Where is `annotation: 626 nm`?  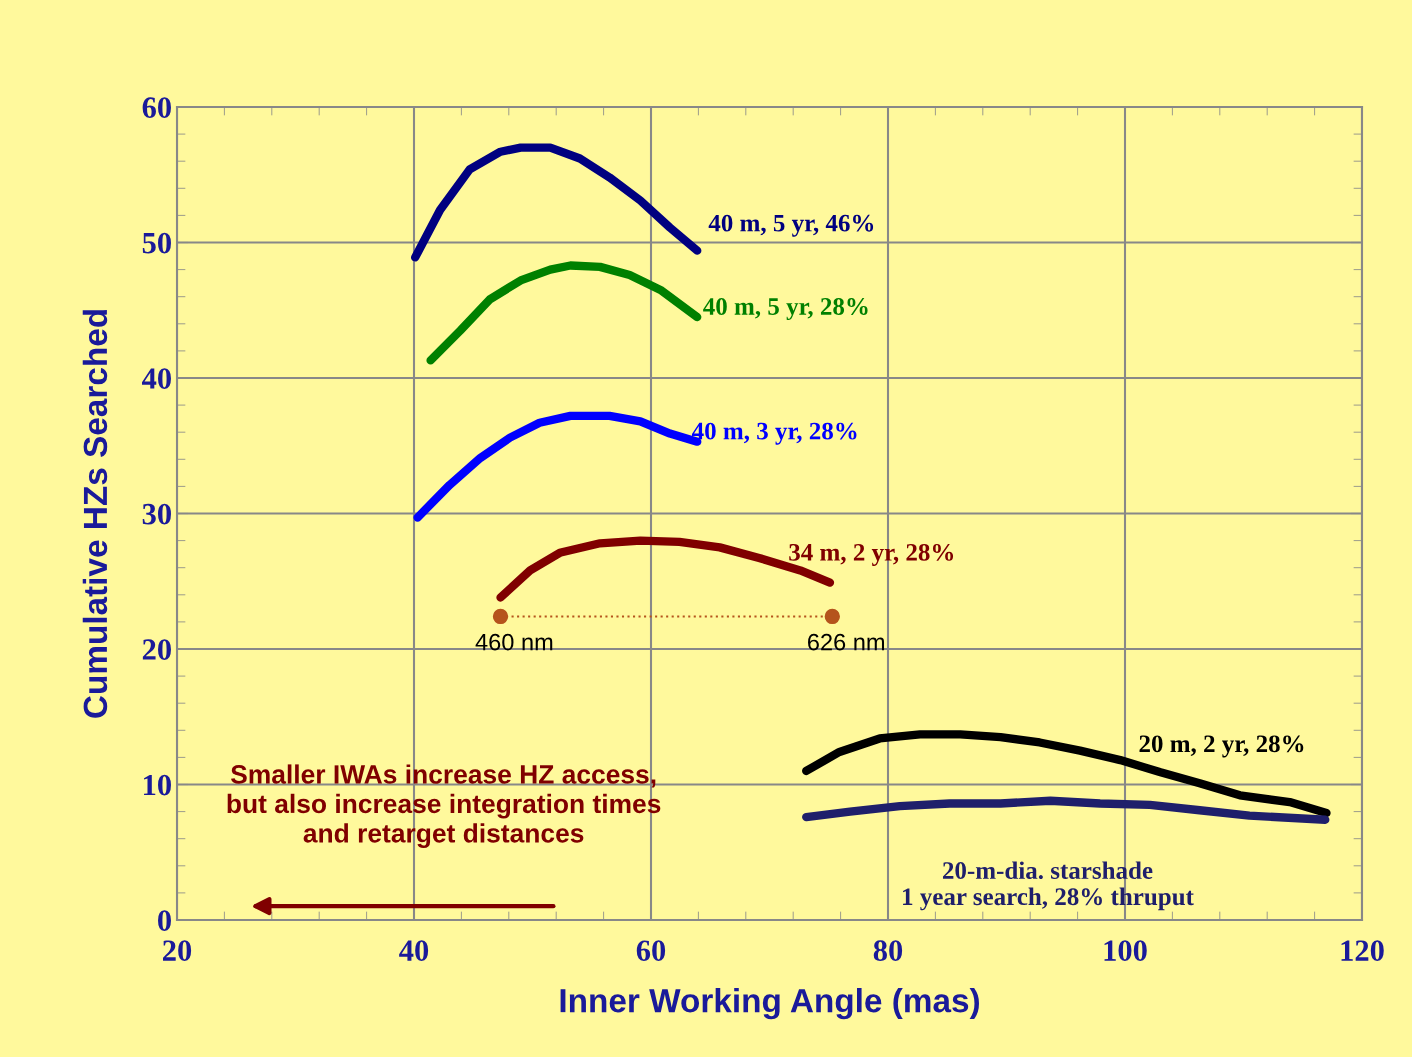
annotation: 626 nm is located at coordinates (846, 642).